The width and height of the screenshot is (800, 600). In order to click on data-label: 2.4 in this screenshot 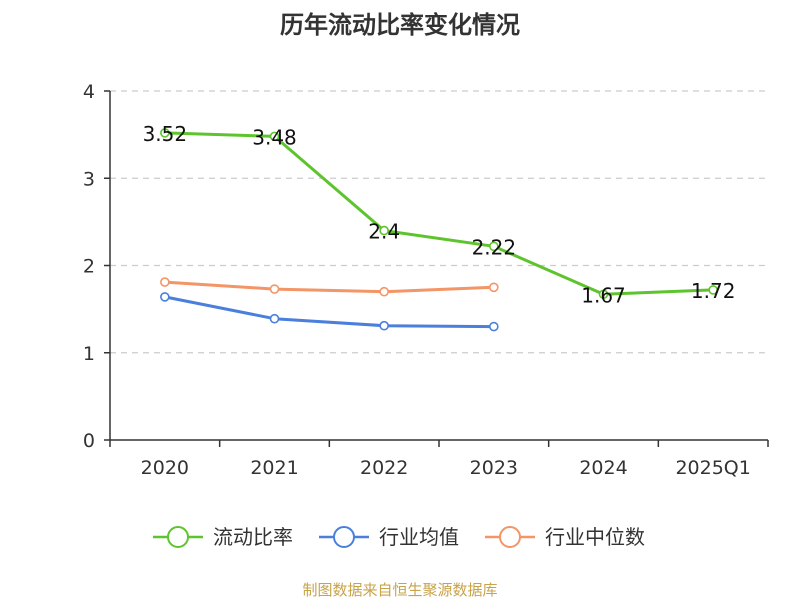, I will do `click(384, 232)`.